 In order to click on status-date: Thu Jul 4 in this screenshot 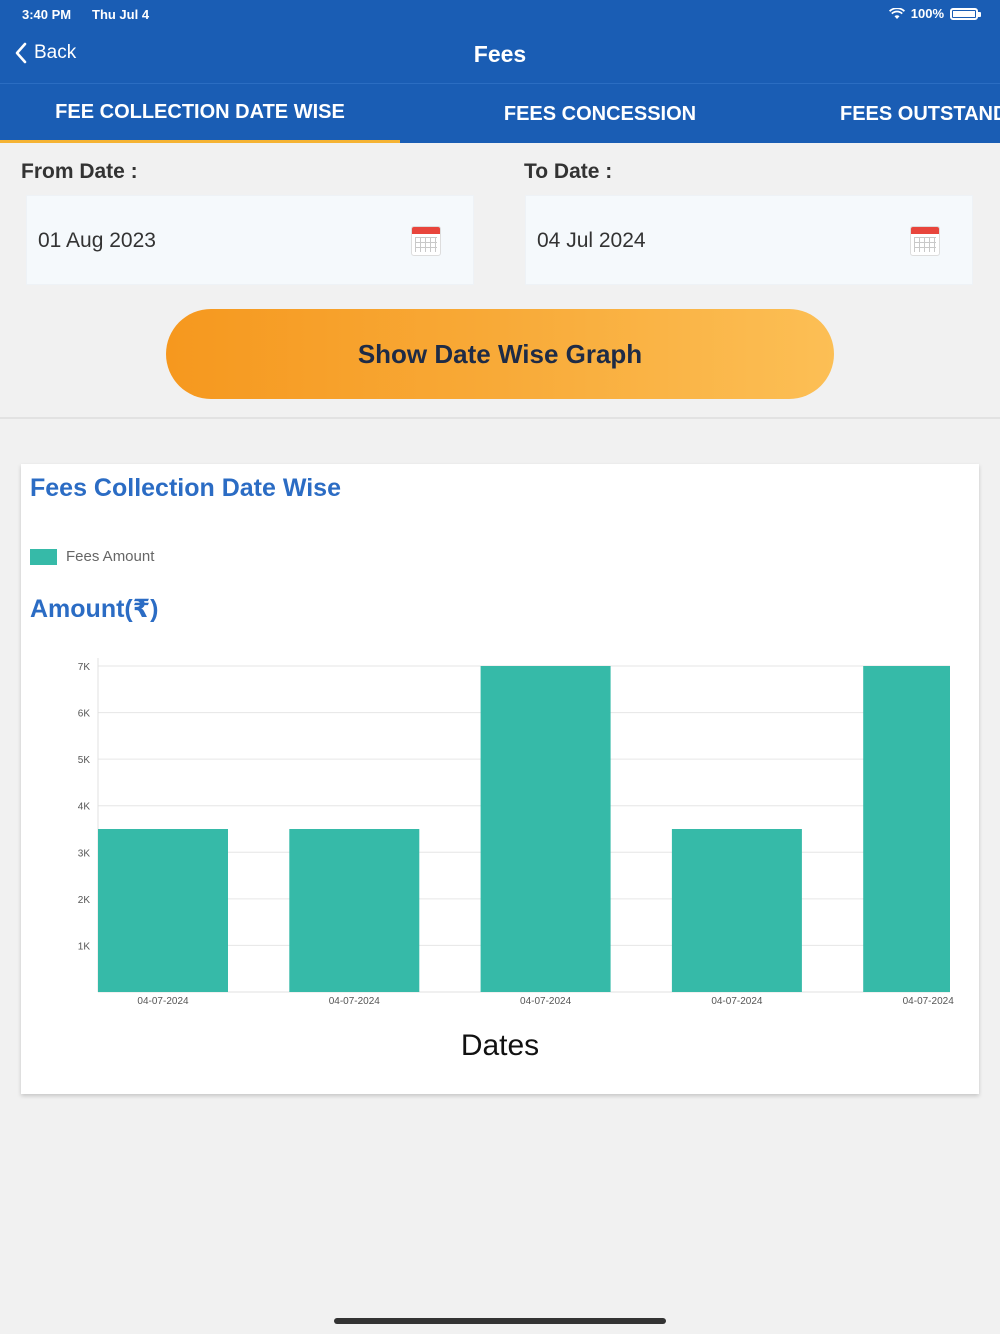, I will do `click(121, 14)`.